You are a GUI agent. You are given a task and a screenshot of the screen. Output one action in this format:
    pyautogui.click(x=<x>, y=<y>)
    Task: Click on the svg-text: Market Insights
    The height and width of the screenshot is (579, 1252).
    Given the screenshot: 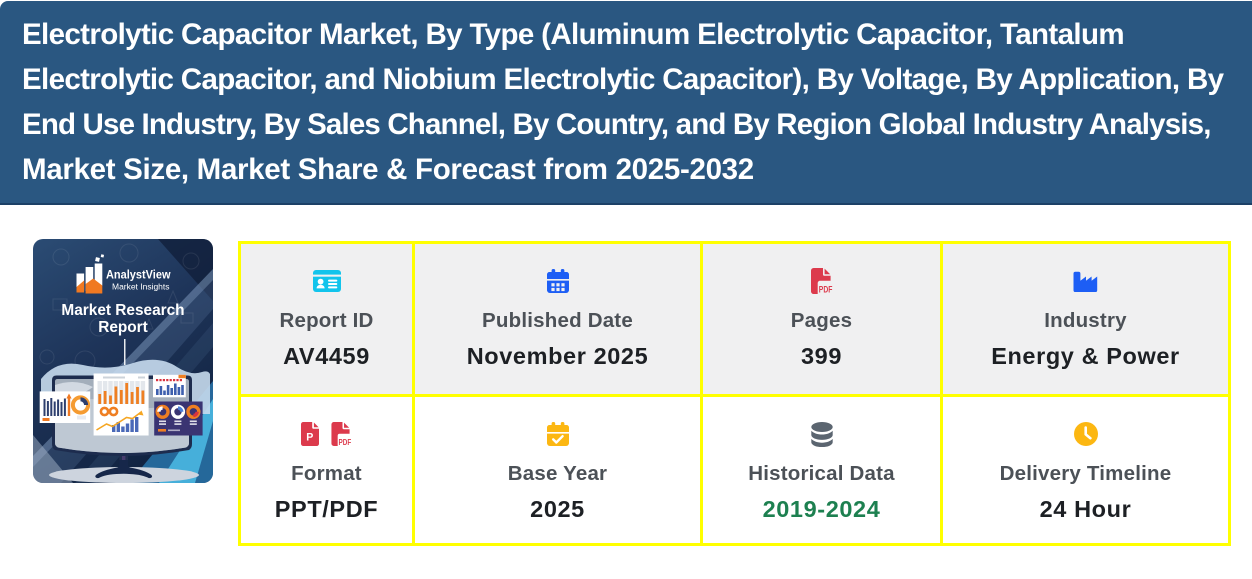 What is the action you would take?
    pyautogui.click(x=141, y=287)
    